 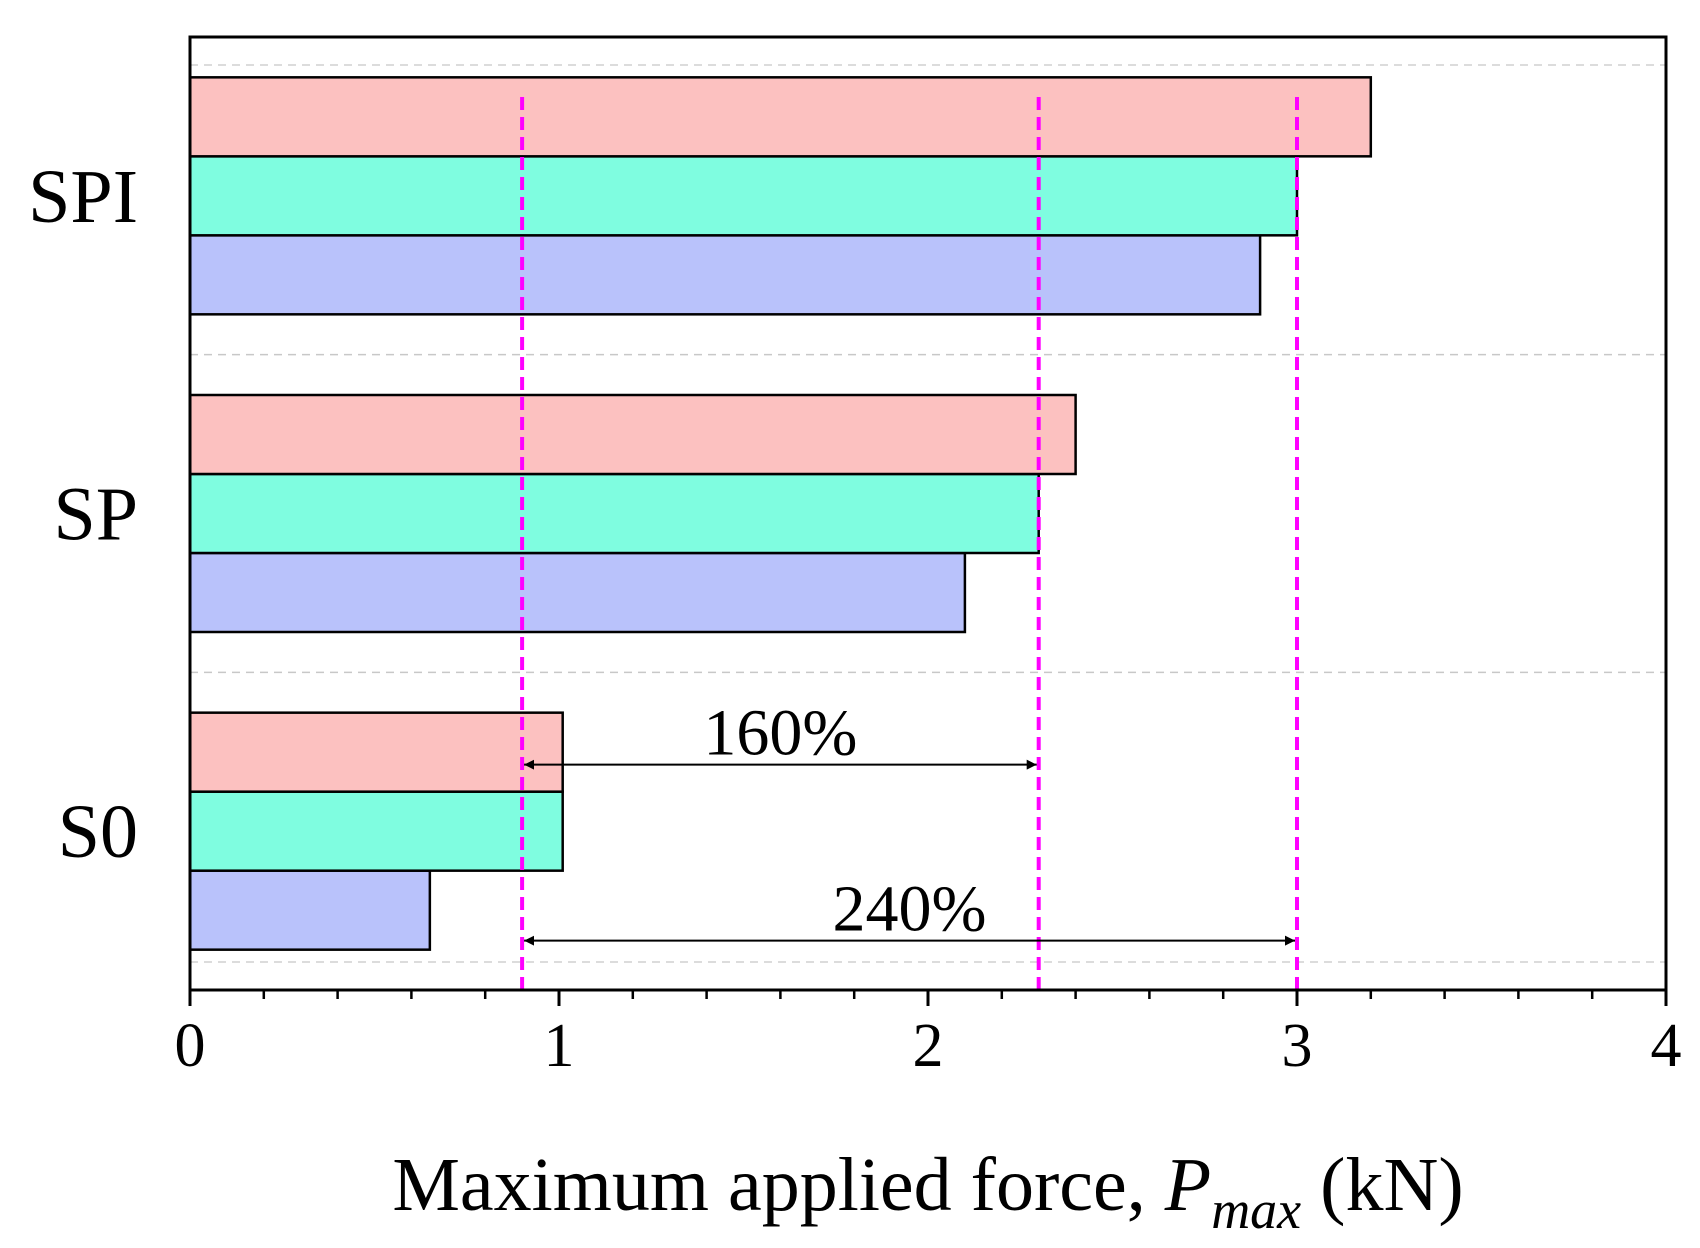 I want to click on y-category-label: S0, so click(x=98, y=832).